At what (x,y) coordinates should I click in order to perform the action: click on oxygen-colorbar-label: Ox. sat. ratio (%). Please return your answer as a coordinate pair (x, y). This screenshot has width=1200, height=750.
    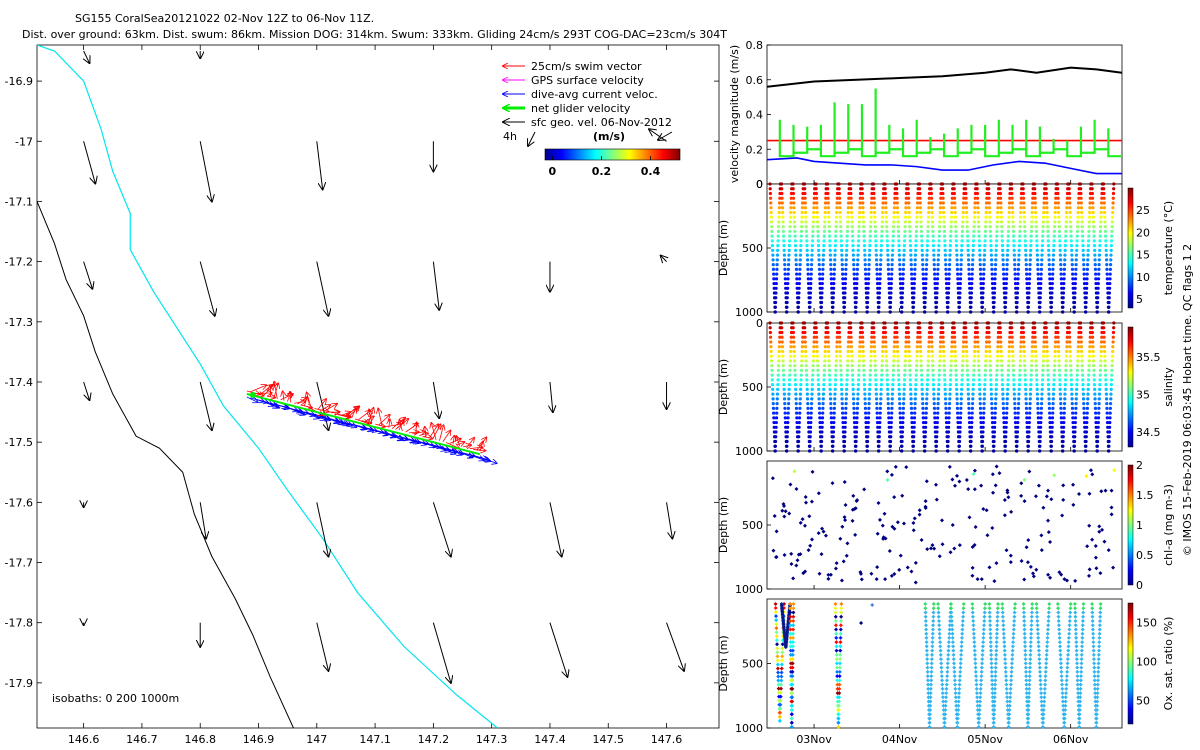
    Looking at the image, I should click on (1168, 664).